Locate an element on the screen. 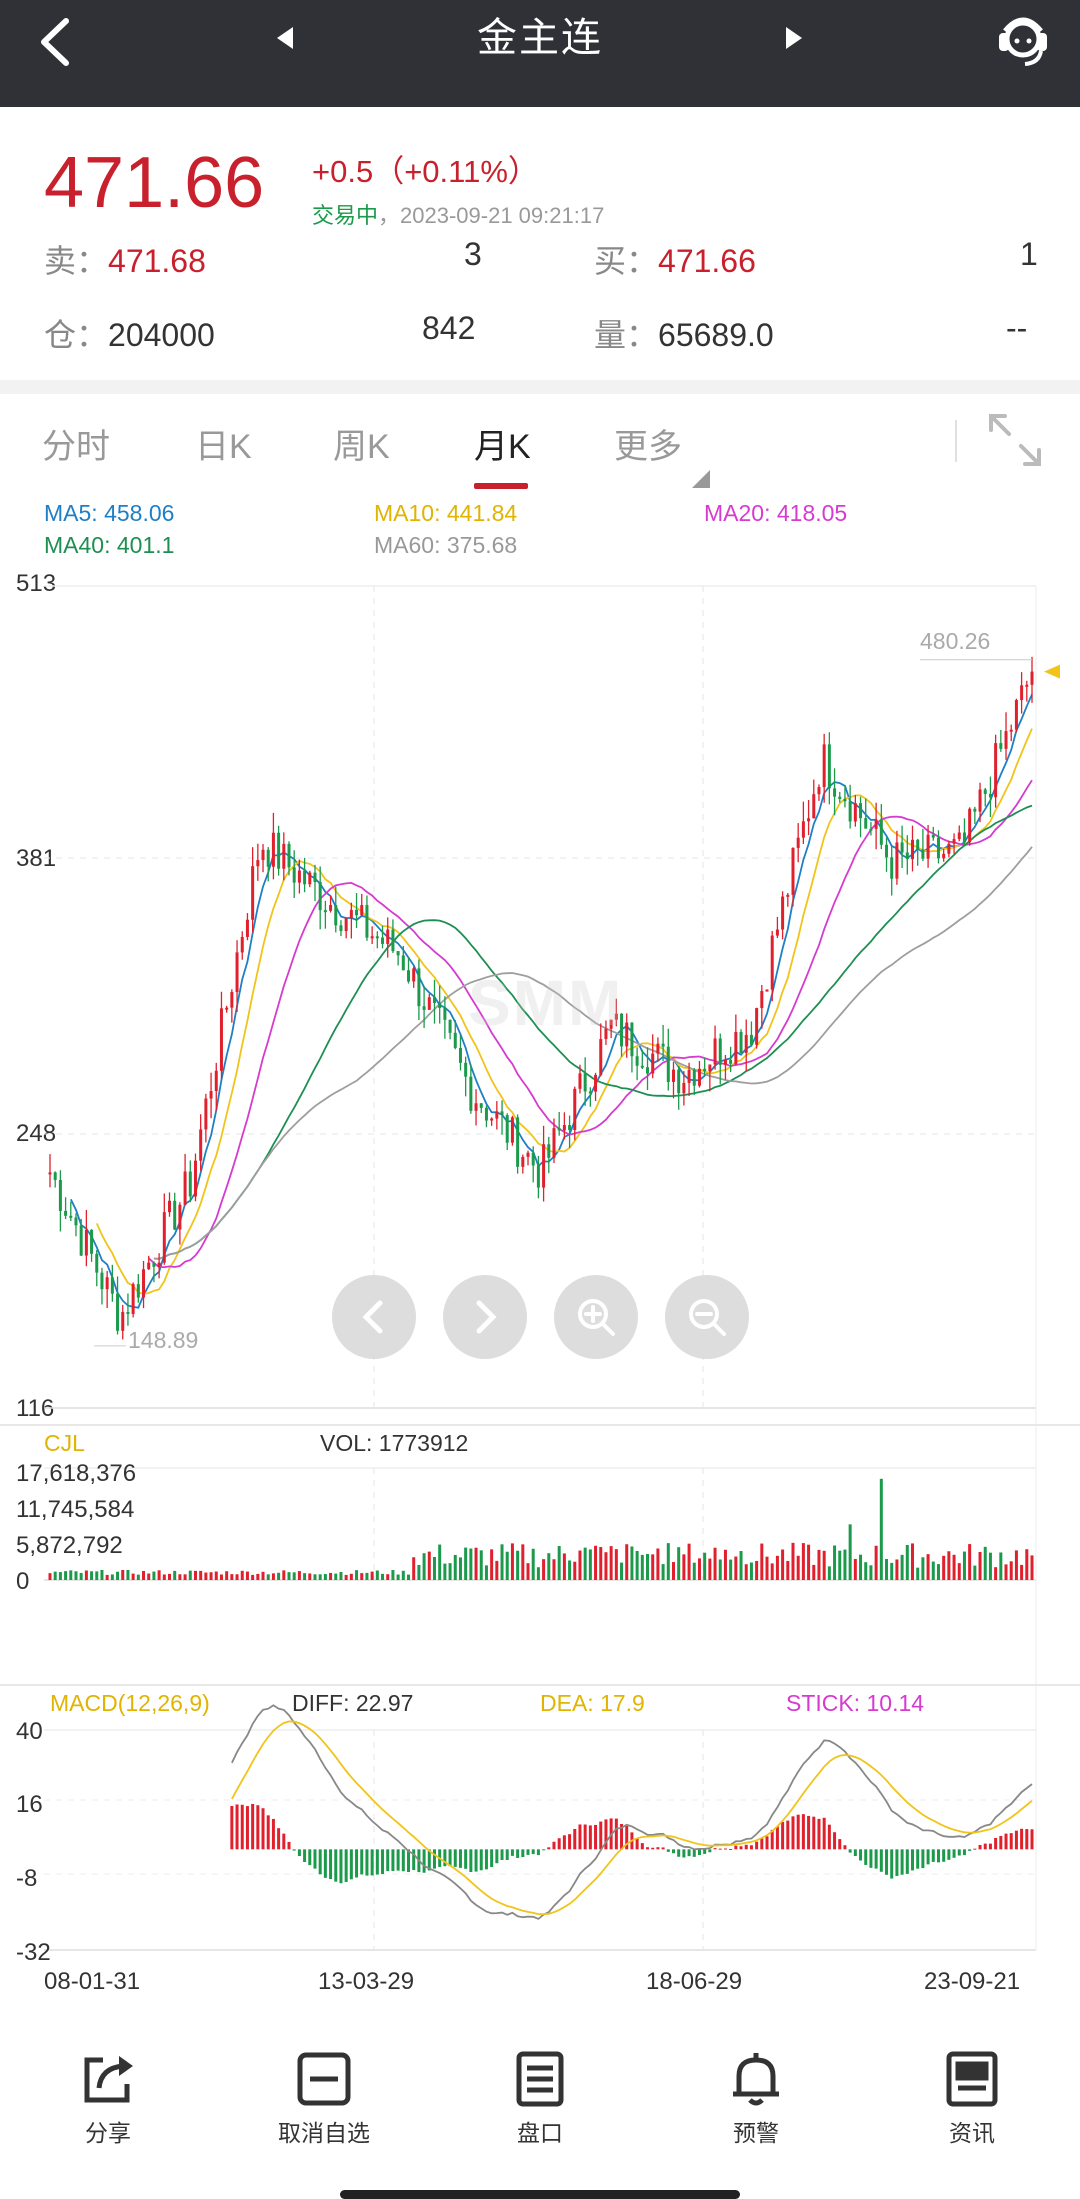 This screenshot has width=1080, height=2199. scroll-left-button is located at coordinates (374, 1317).